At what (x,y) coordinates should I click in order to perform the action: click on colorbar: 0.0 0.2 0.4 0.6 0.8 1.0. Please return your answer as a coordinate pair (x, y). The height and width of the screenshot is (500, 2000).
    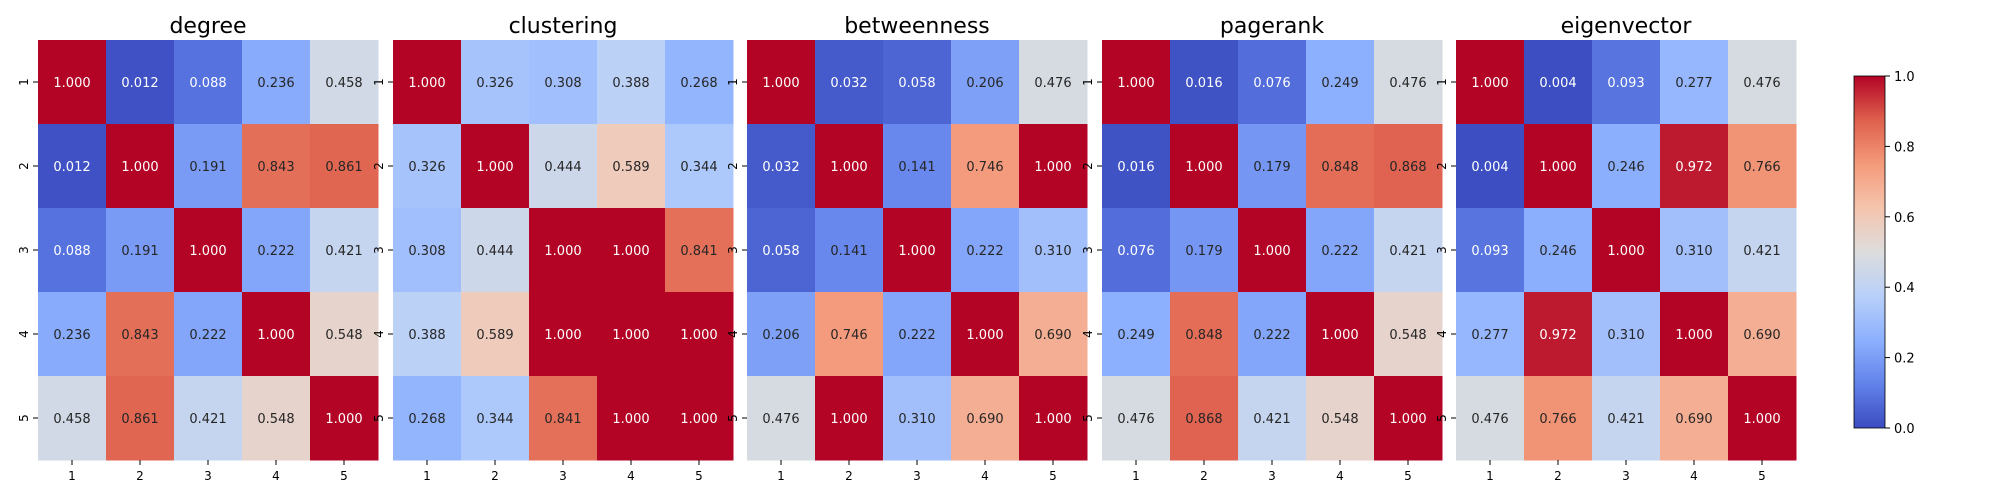
    Looking at the image, I should click on (1884, 253).